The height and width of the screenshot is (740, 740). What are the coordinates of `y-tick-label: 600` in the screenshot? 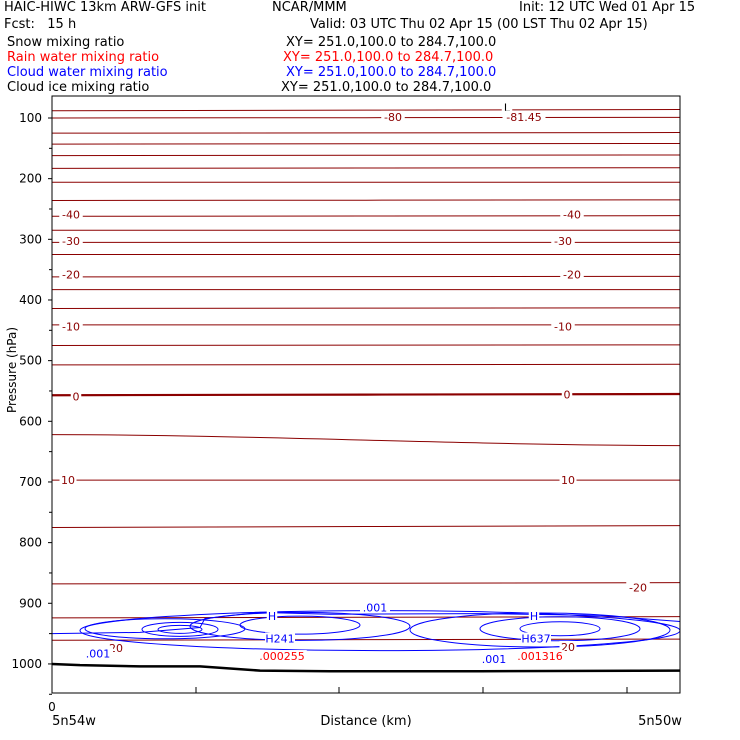 It's located at (30, 421).